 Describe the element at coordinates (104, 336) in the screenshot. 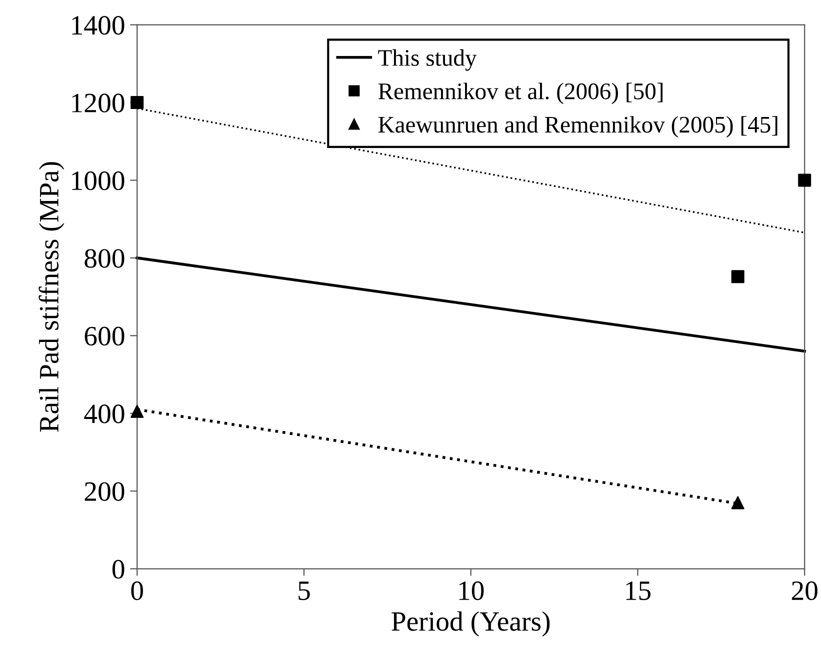

I see `y-tick-label: 600` at that location.